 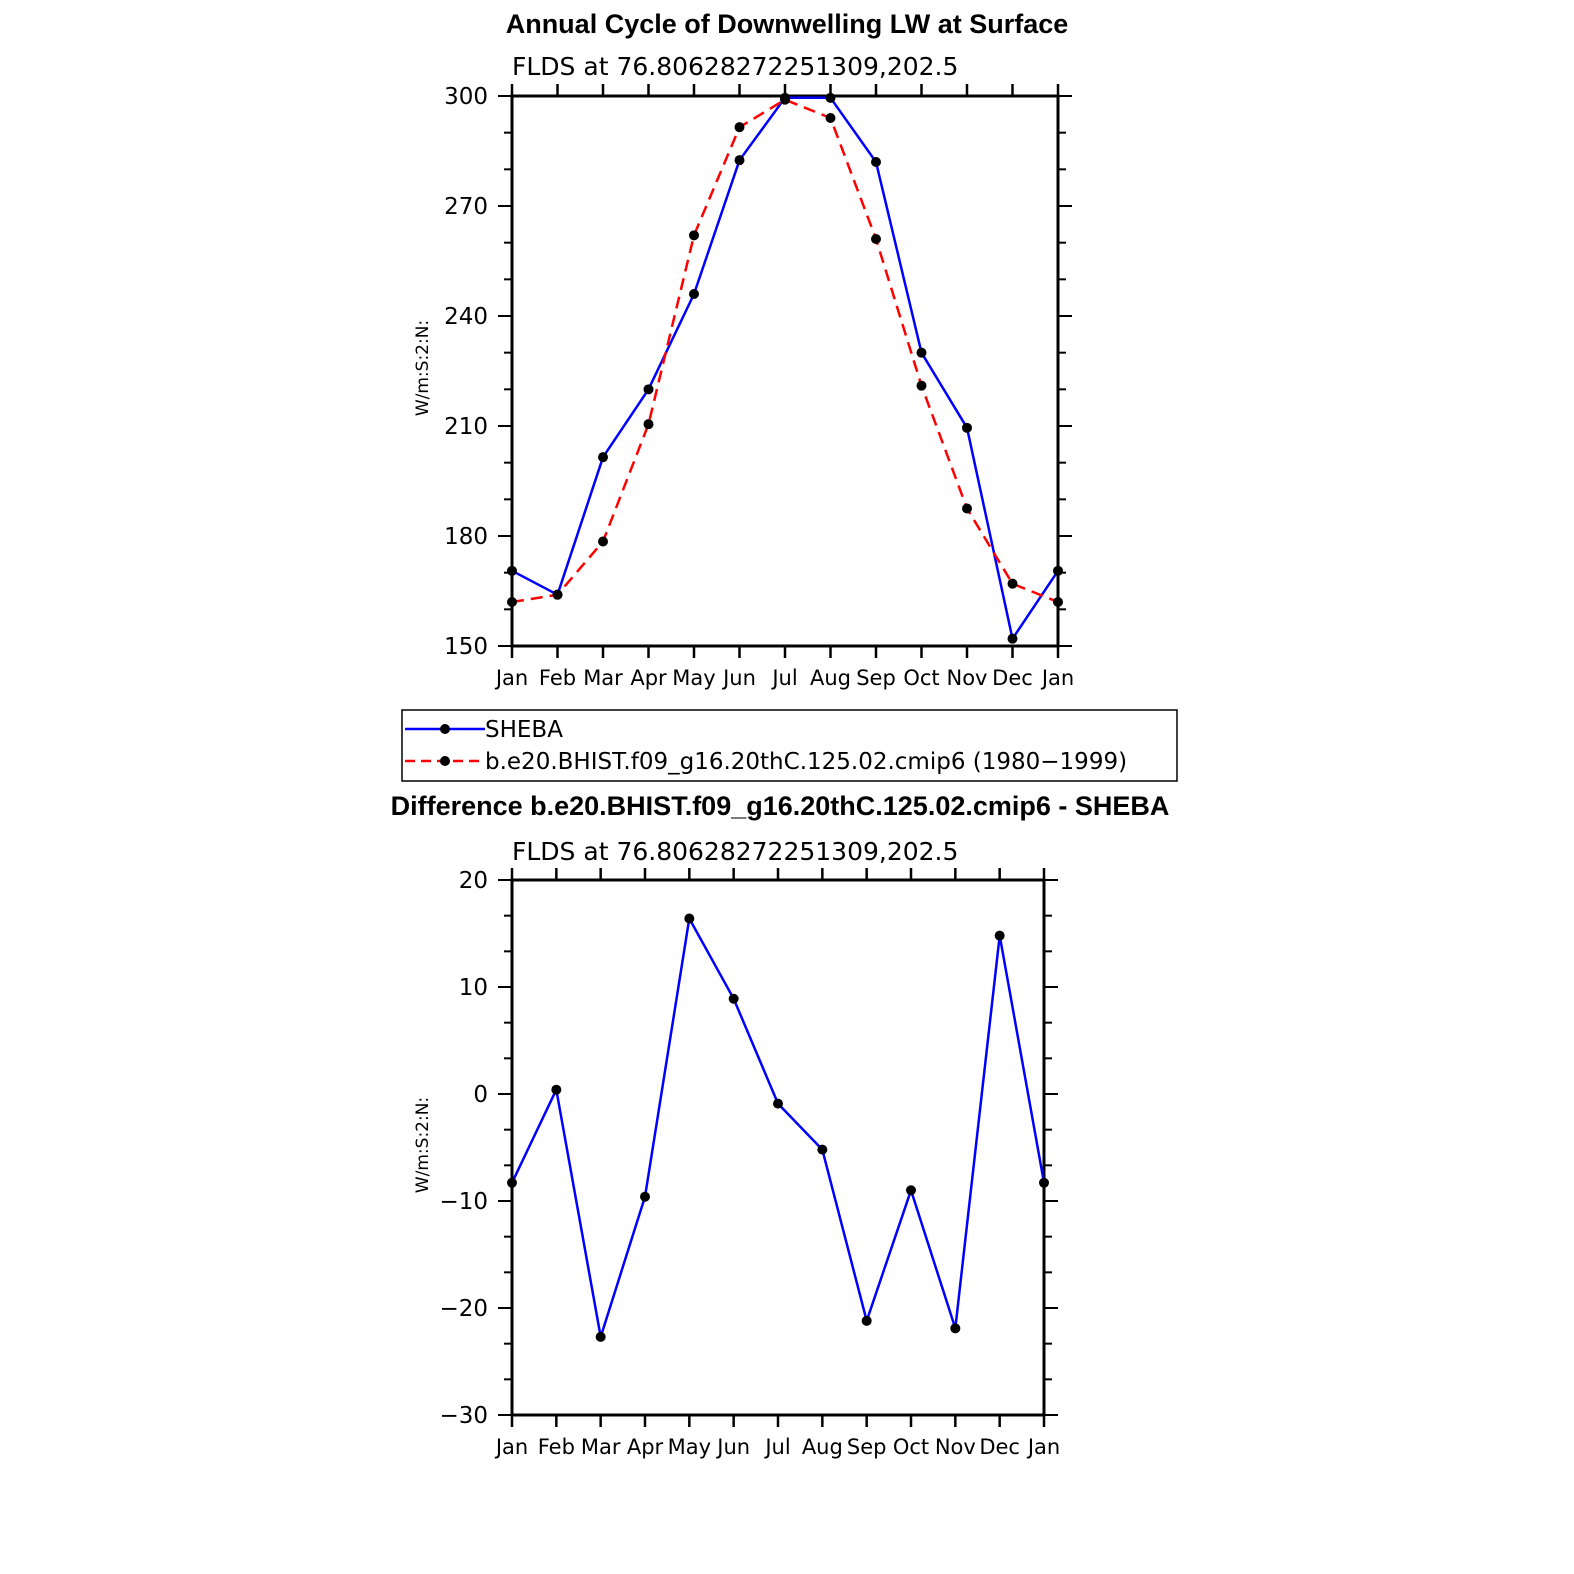 I want to click on y-tick-label: 300, so click(x=466, y=97).